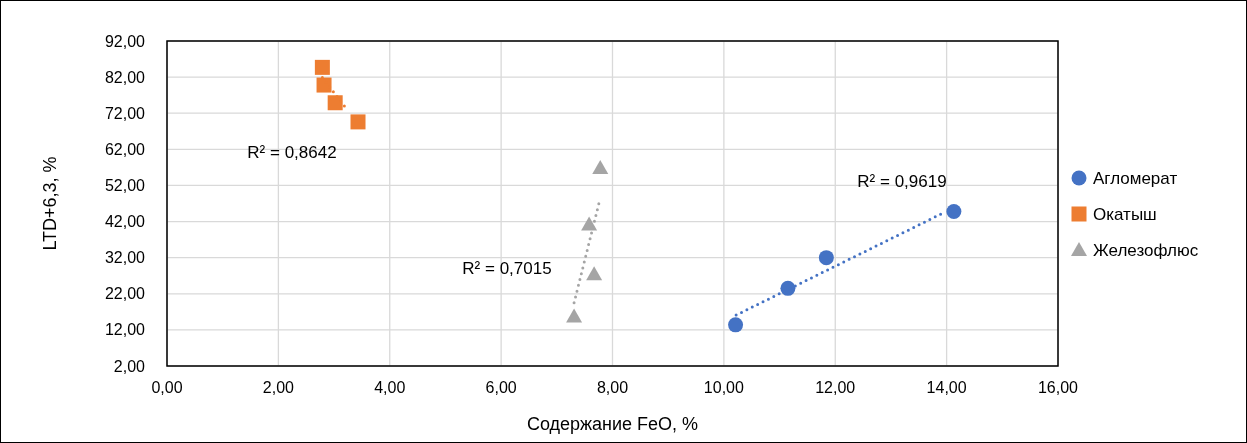 The image size is (1247, 443). I want to click on x-tick-label: 12,00, so click(835, 387).